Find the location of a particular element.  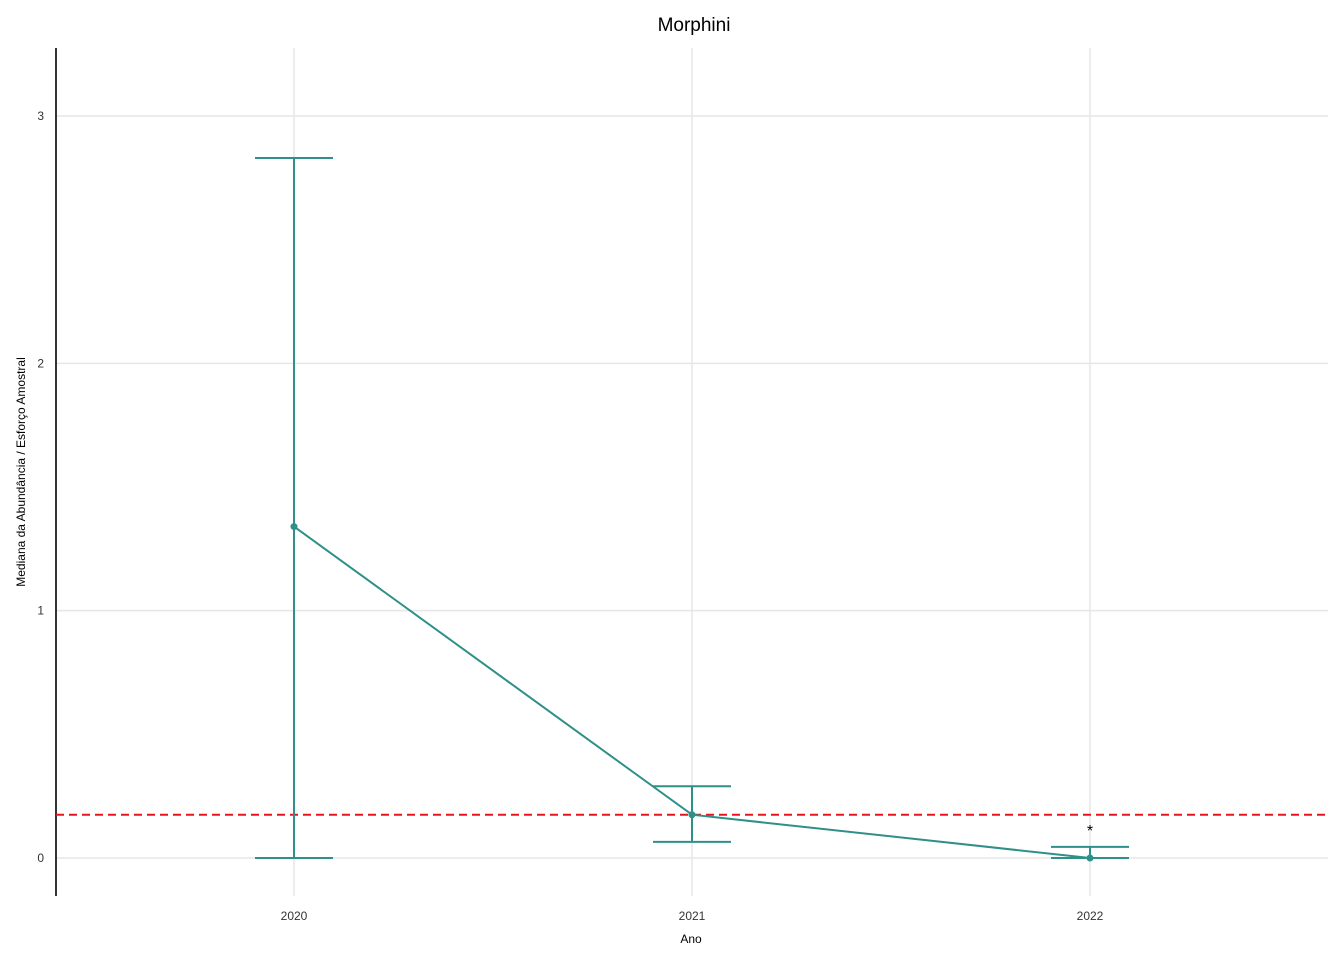

y-tick-label: 0 is located at coordinates (40, 858).